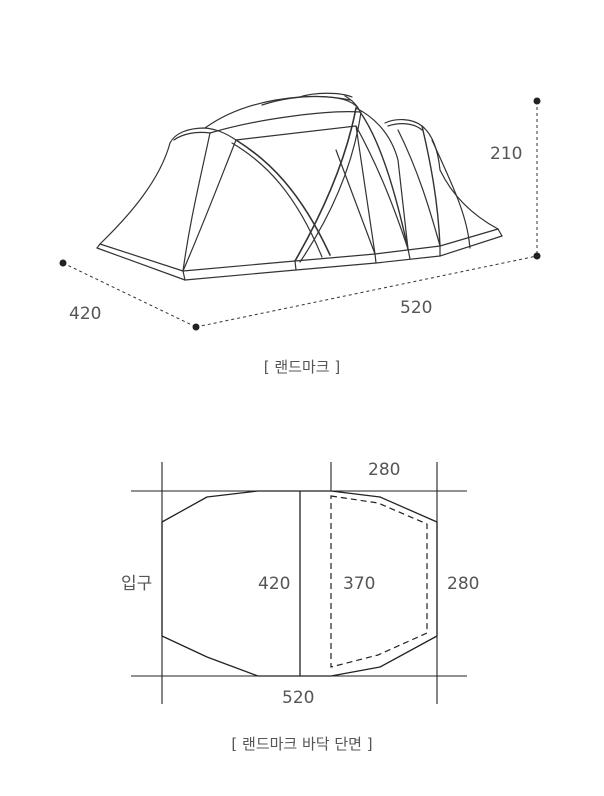 This screenshot has width=604, height=796. I want to click on inner-room-outline, so click(379, 581).